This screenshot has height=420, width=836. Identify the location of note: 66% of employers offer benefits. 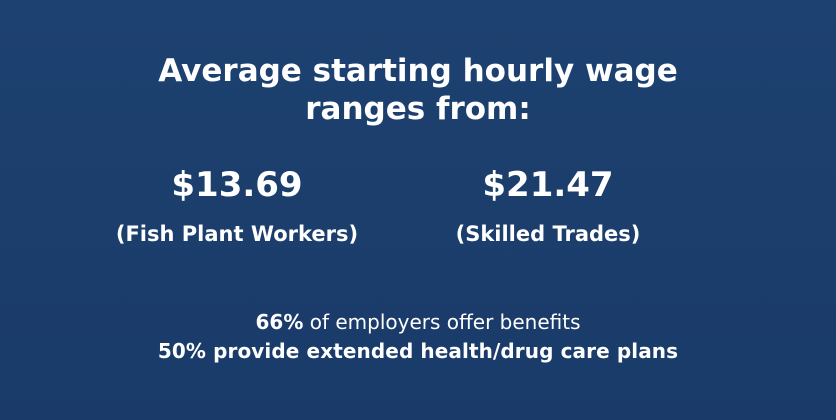
(418, 322).